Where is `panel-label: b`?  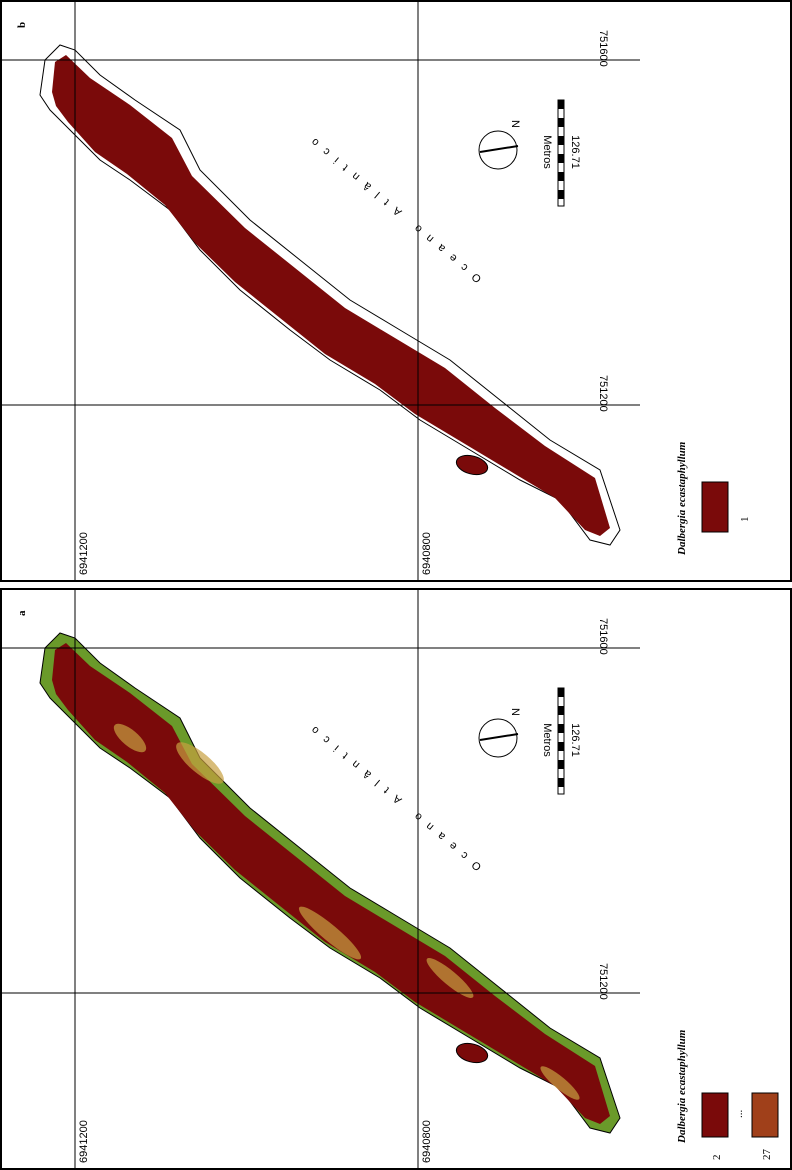
panel-label: b is located at coordinates (22, 25).